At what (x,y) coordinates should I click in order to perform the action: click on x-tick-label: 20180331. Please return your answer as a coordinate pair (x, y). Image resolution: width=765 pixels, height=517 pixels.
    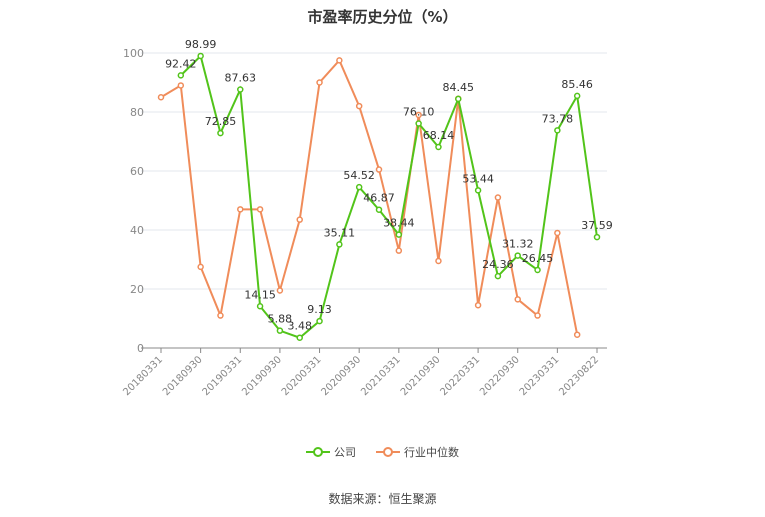
    Looking at the image, I should click on (143, 376).